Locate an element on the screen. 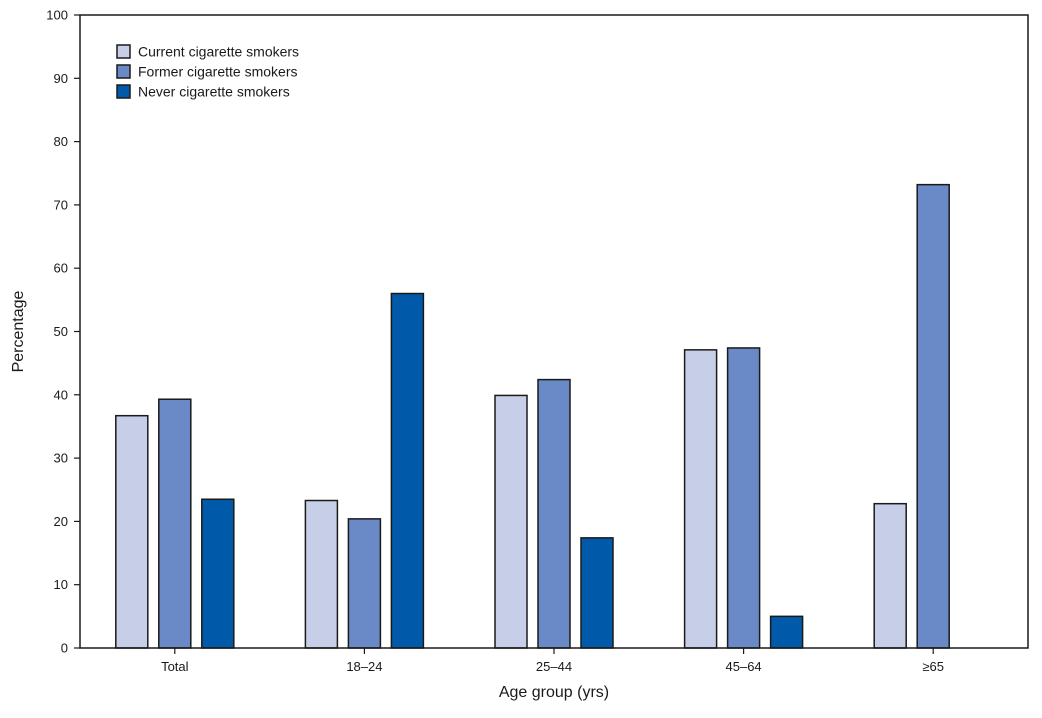 This screenshot has width=1042, height=718. y-tick-label: 30 is located at coordinates (61, 458).